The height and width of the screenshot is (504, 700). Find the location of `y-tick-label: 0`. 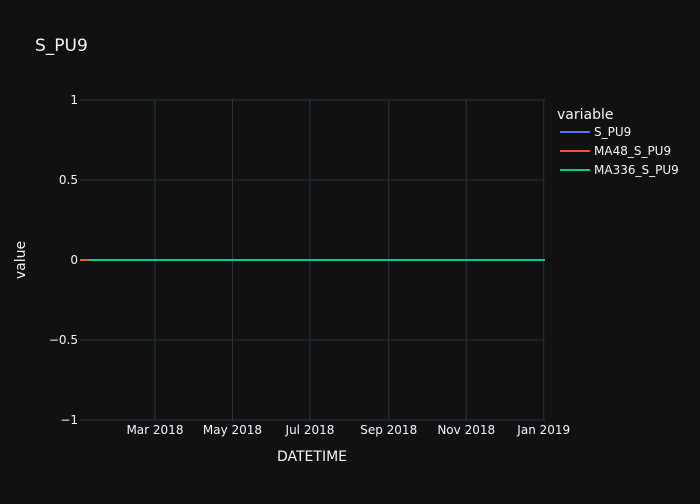

y-tick-label: 0 is located at coordinates (74, 260).